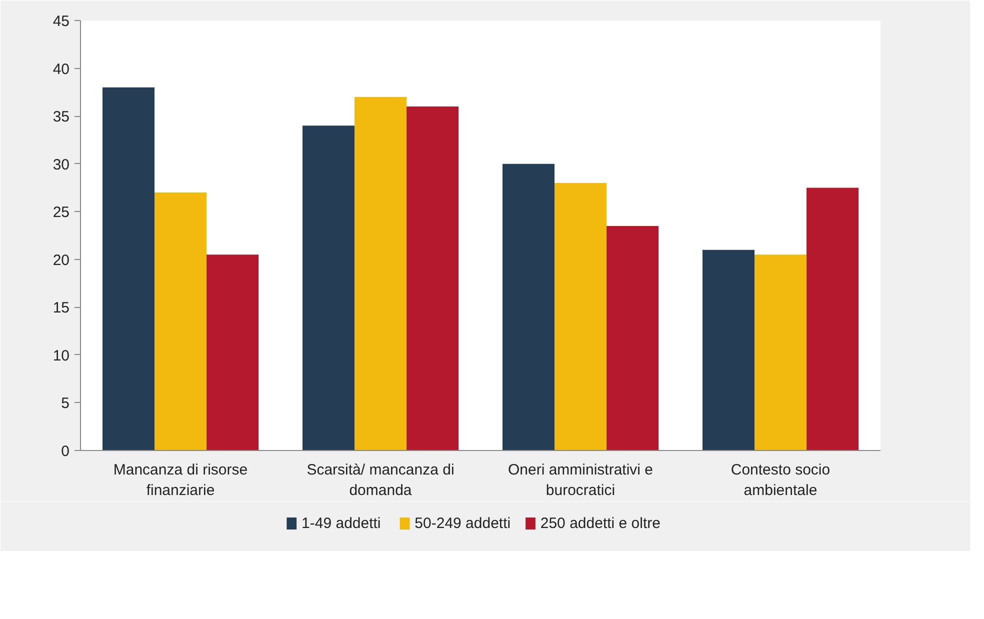 This screenshot has height=619, width=984. What do you see at coordinates (780, 480) in the screenshot?
I see `x-tick-label: Contesto socio ambientale` at bounding box center [780, 480].